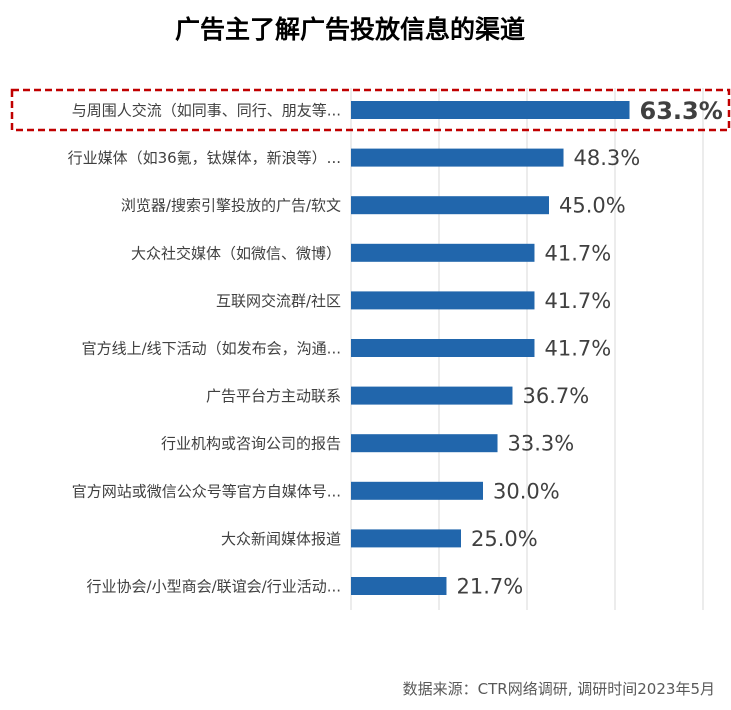  What do you see at coordinates (231, 206) in the screenshot?
I see `category-label: 浏览器/搜索引擎投放的广告/软文` at bounding box center [231, 206].